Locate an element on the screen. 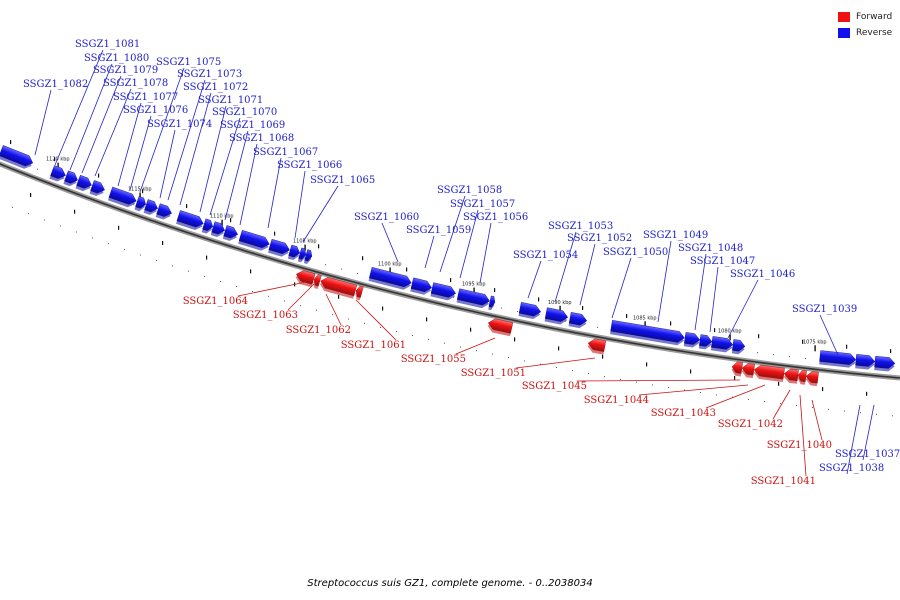  gene-label: SSGZ1_1049 is located at coordinates (675, 235).